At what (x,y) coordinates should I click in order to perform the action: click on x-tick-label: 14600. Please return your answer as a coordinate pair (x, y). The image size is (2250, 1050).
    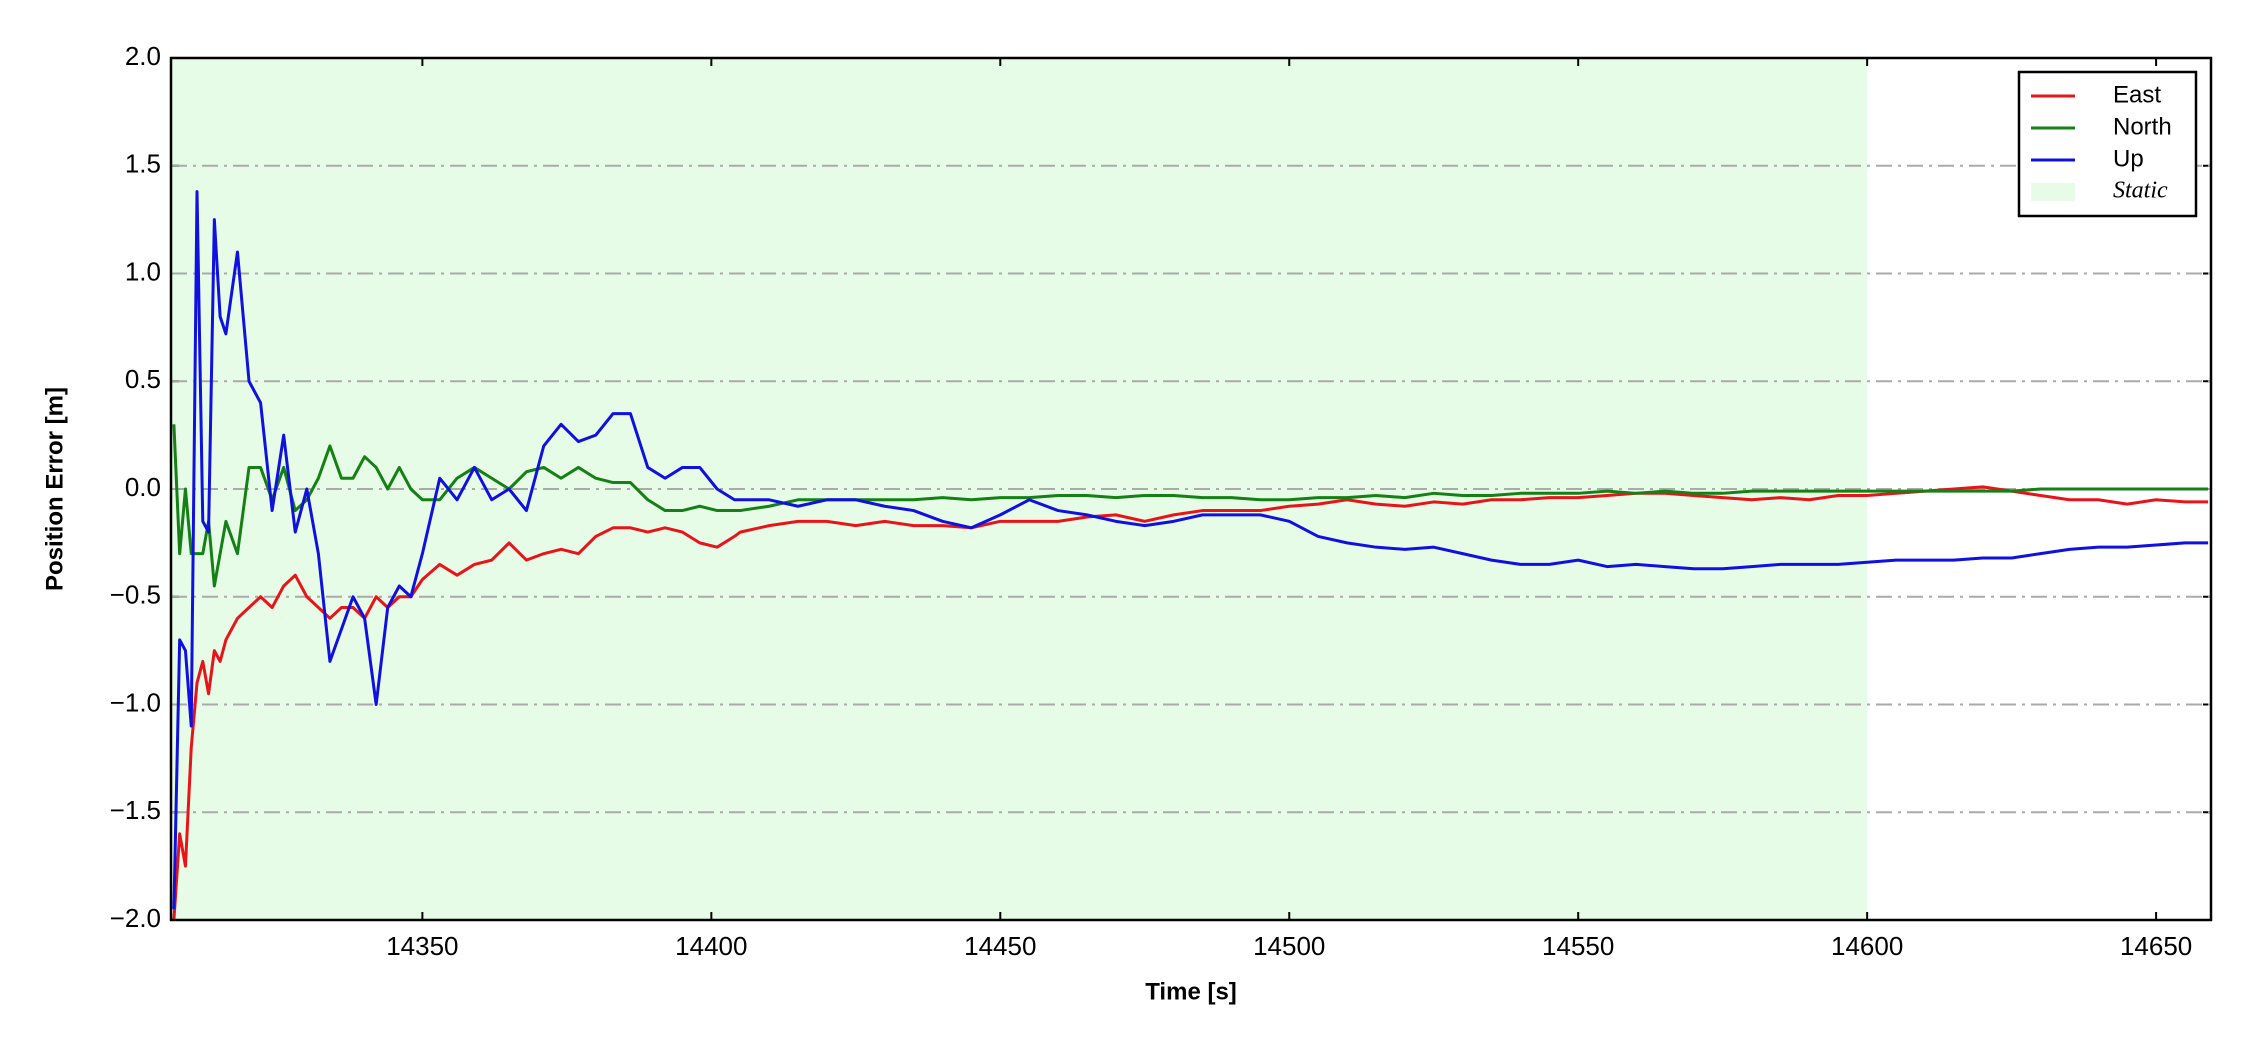
    Looking at the image, I should click on (1867, 946).